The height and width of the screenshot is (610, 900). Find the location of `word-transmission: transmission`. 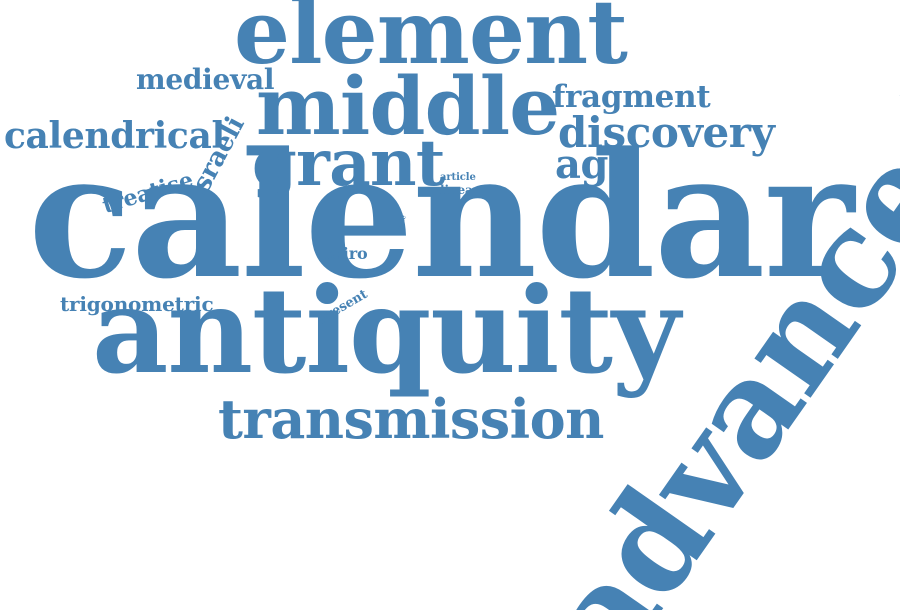

word-transmission: transmission is located at coordinates (411, 419).